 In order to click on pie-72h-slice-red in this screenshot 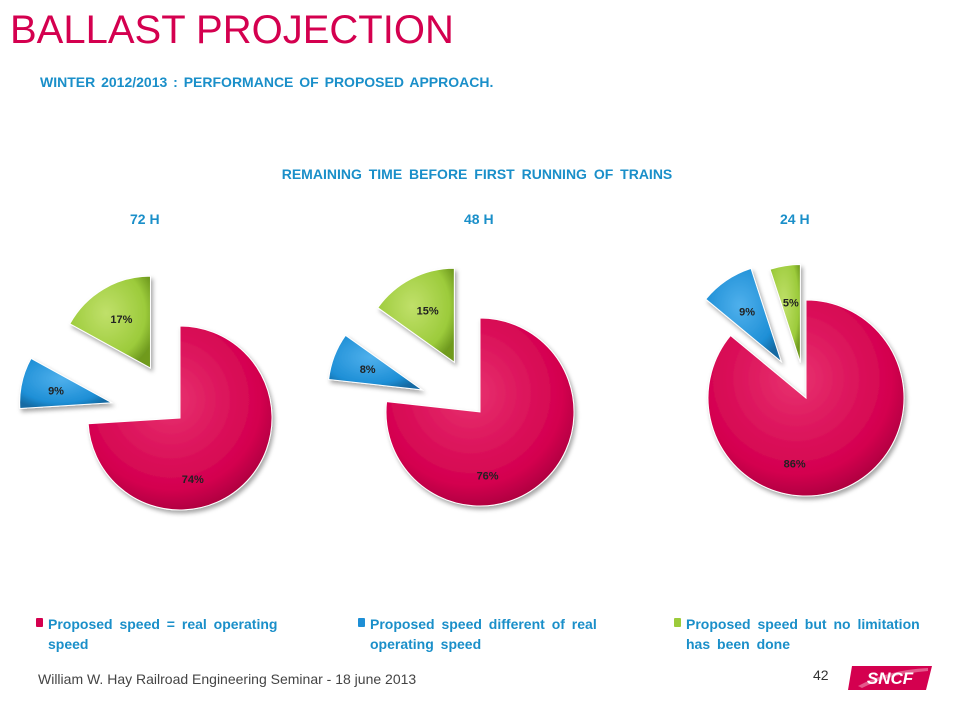, I will do `click(180, 418)`.